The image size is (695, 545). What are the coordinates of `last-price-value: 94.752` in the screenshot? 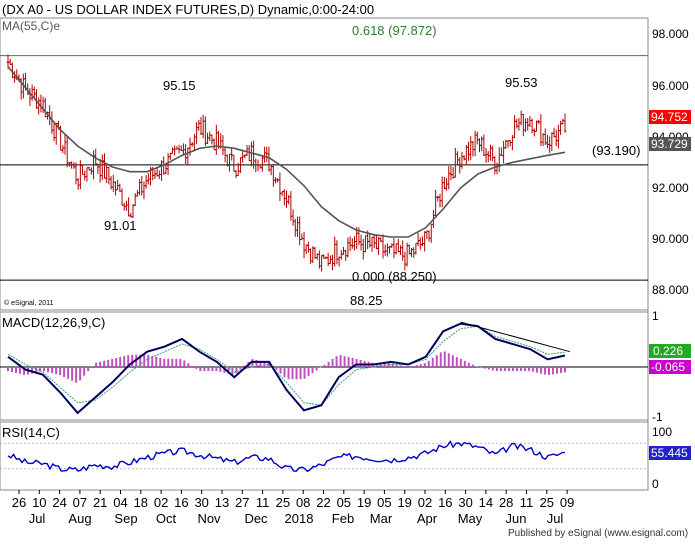 It's located at (669, 117).